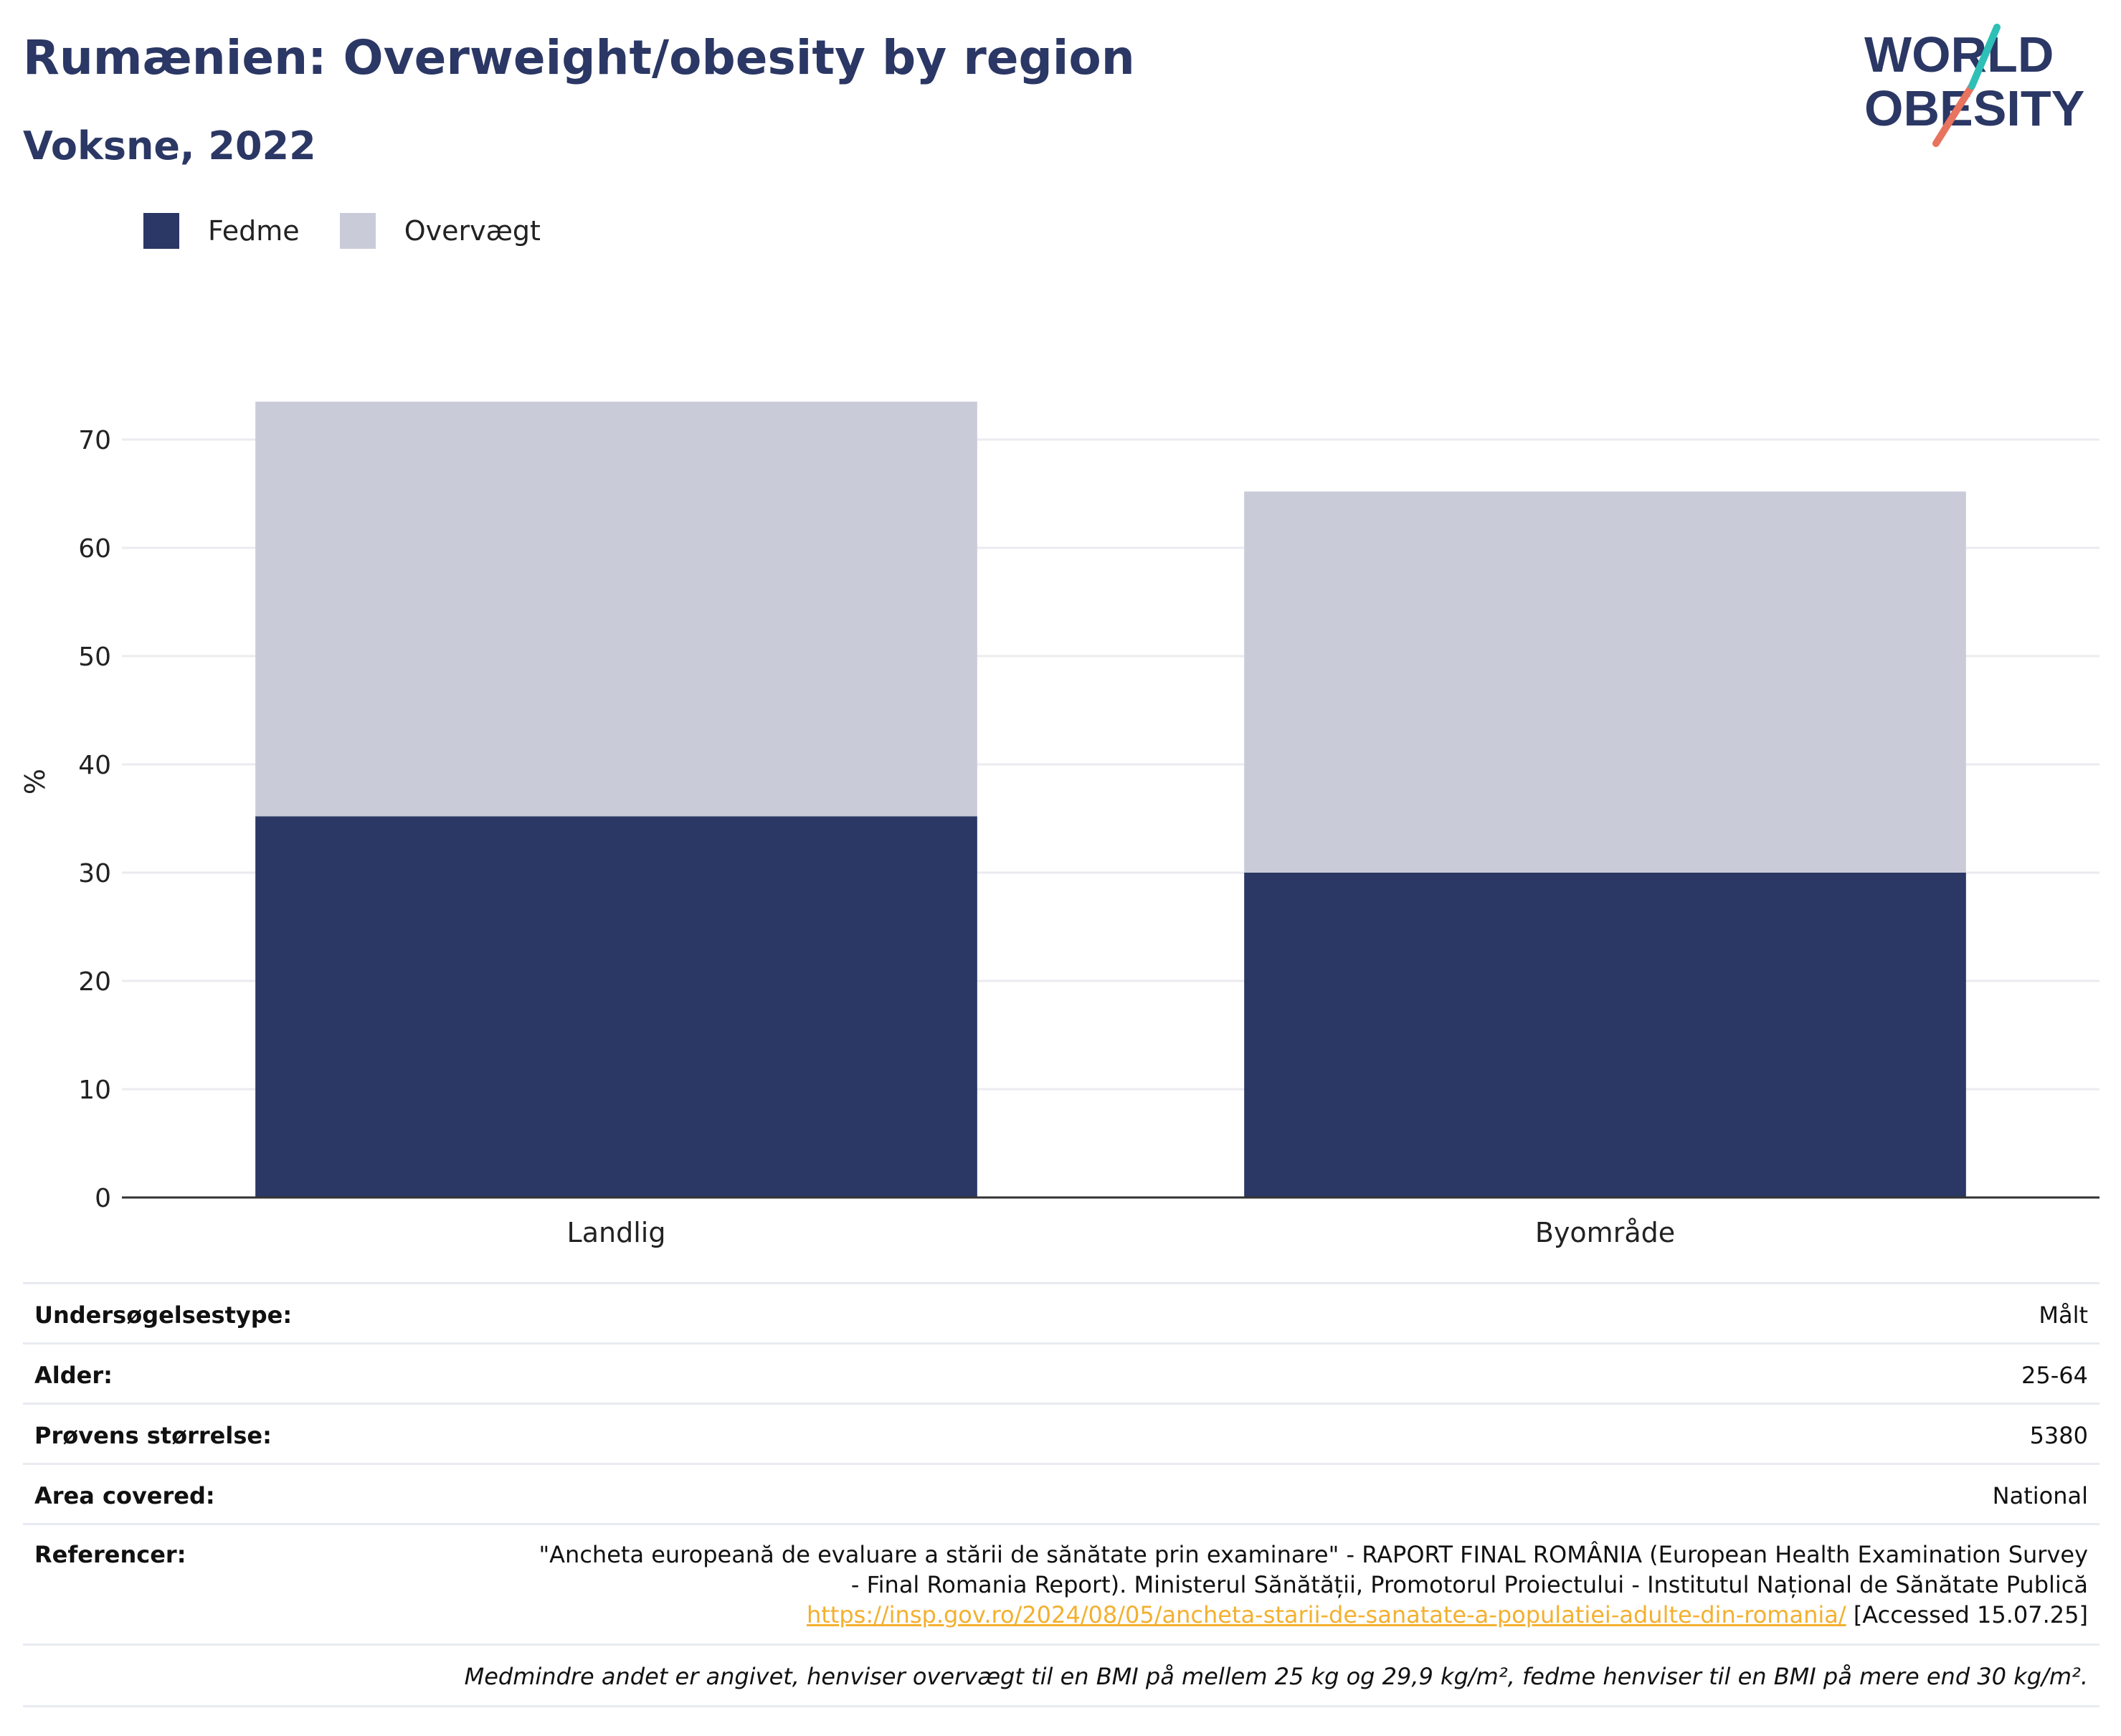 Image resolution: width=2121 pixels, height=1736 pixels. I want to click on world-obesity-logo: WORLD OBESITY, so click(1974, 85).